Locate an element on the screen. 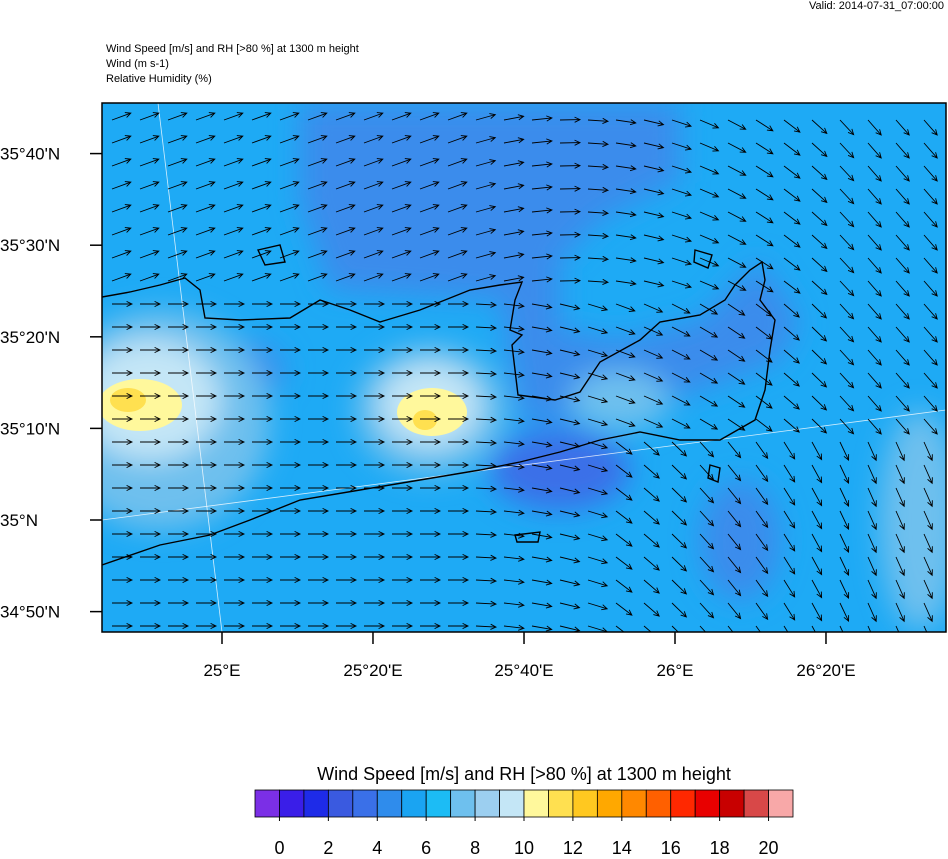 This screenshot has height=859, width=948. colorbar-tick-label: 4 is located at coordinates (377, 846).